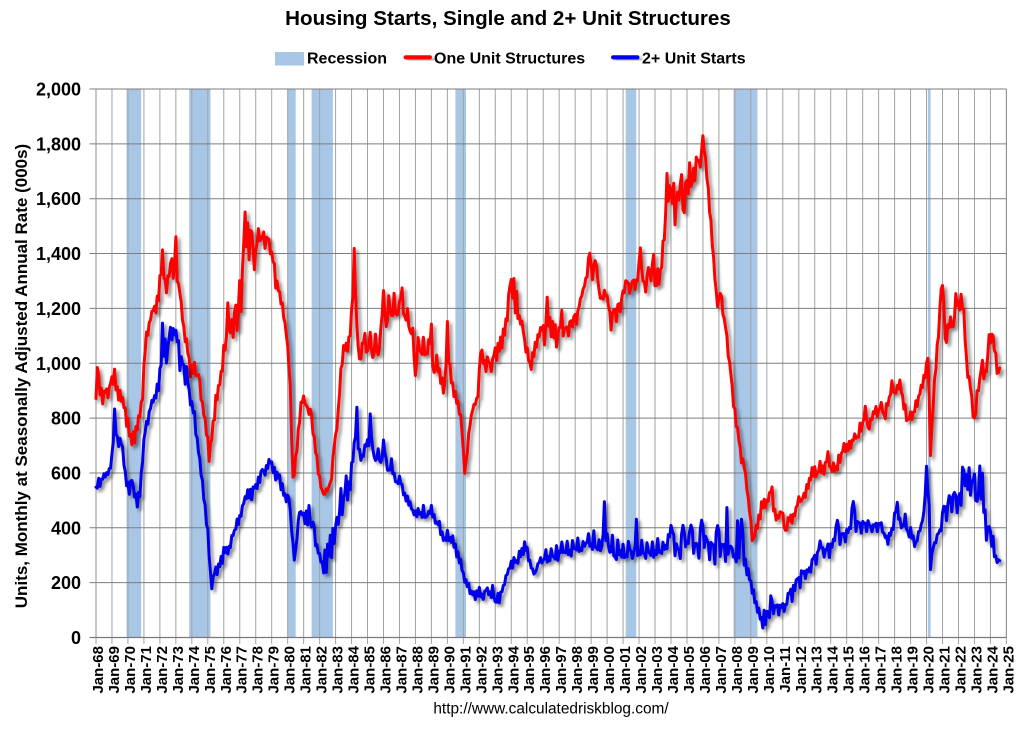 The height and width of the screenshot is (731, 1017). Describe the element at coordinates (58, 144) in the screenshot. I see `svg-text: 1,800` at that location.